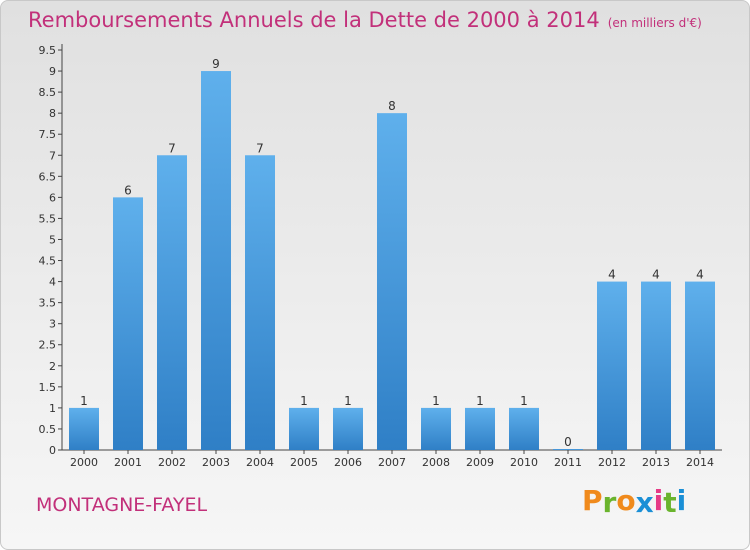 This screenshot has width=750, height=550. I want to click on x-tick-label: 2002, so click(172, 462).